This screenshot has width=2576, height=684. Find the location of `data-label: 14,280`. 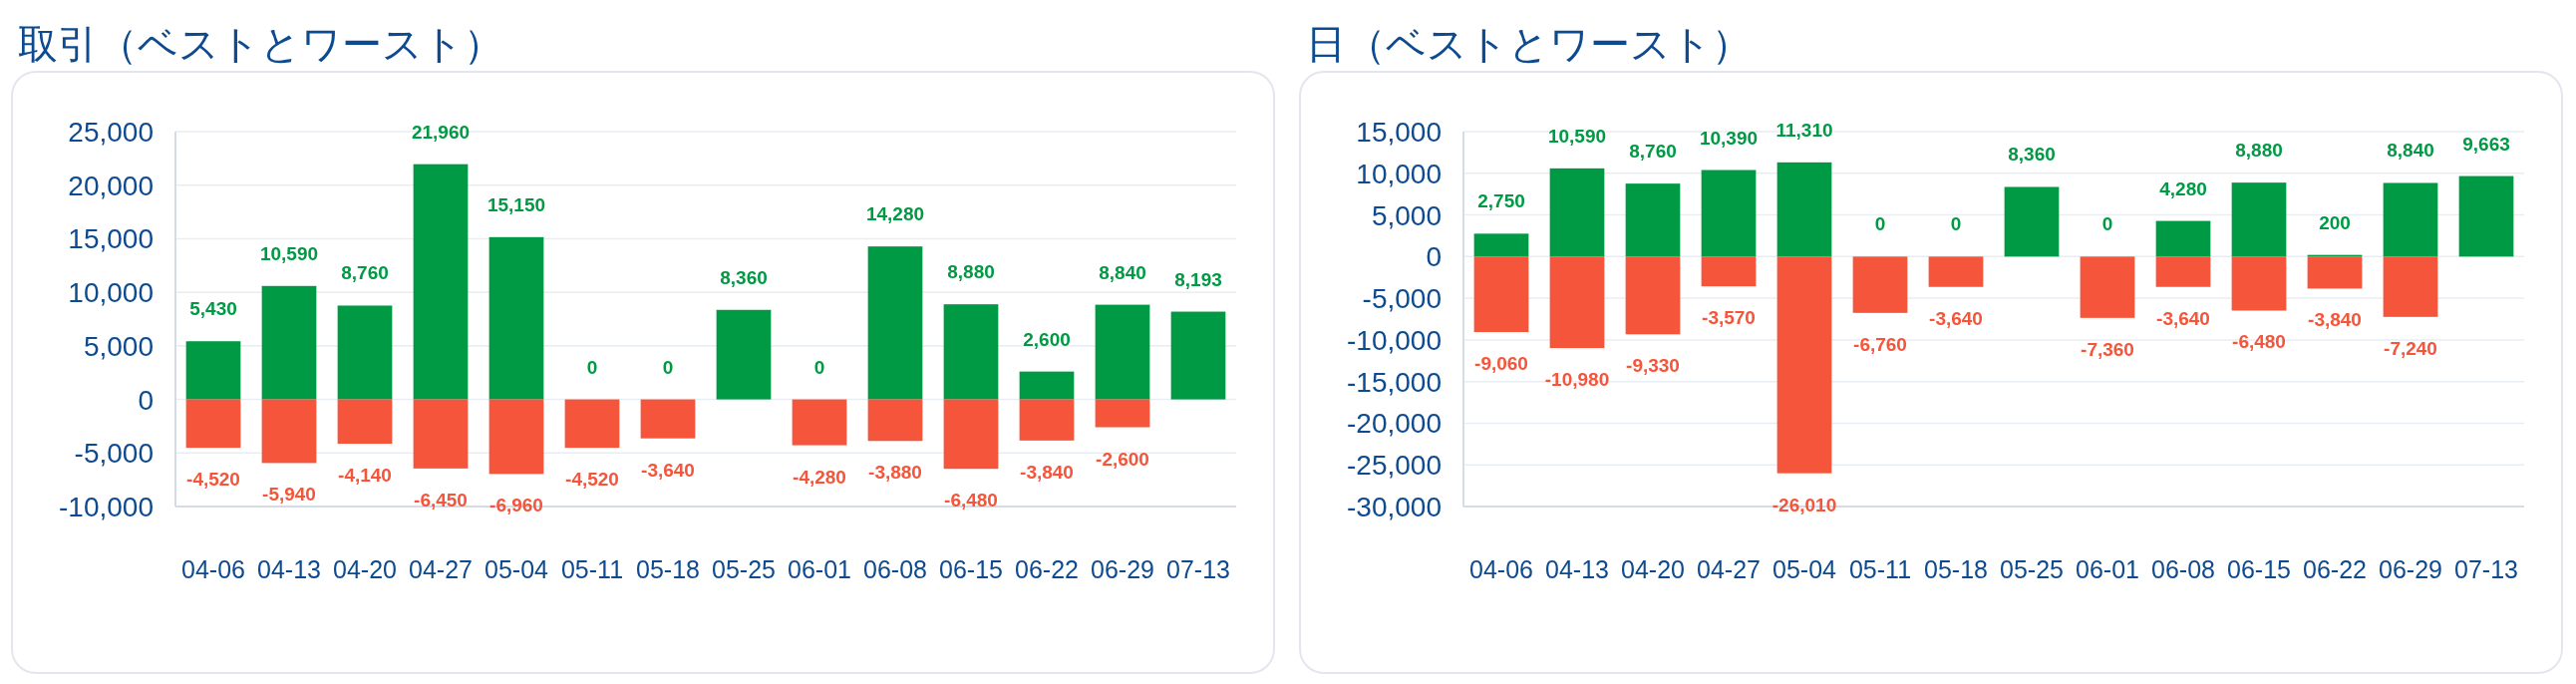

data-label: 14,280 is located at coordinates (895, 214).